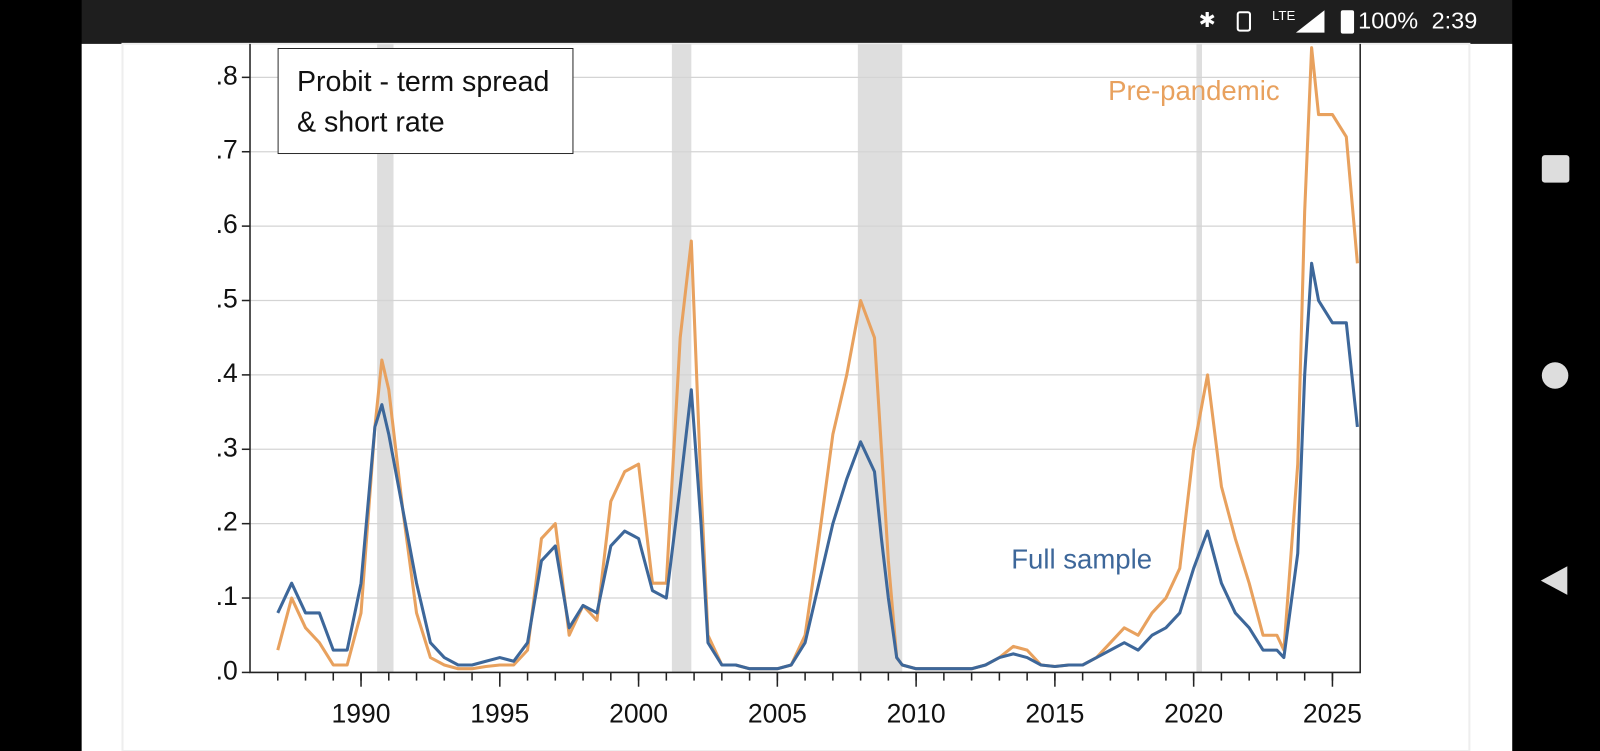 This screenshot has width=1600, height=751. Describe the element at coordinates (638, 713) in the screenshot. I see `x-tick-label: 2000` at that location.